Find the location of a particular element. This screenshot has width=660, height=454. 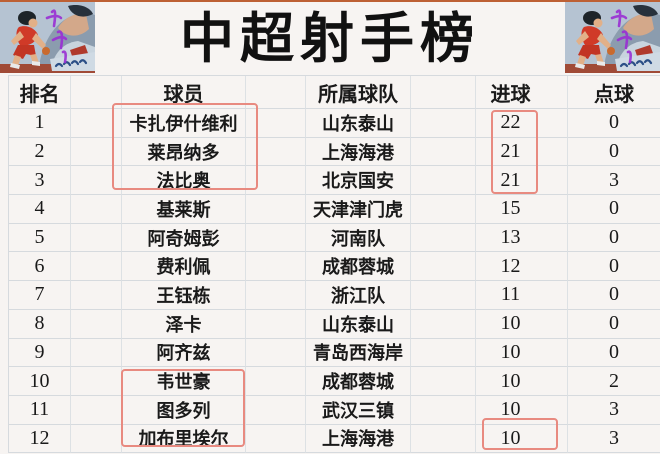

cell-rank: 11 is located at coordinates (40, 410).